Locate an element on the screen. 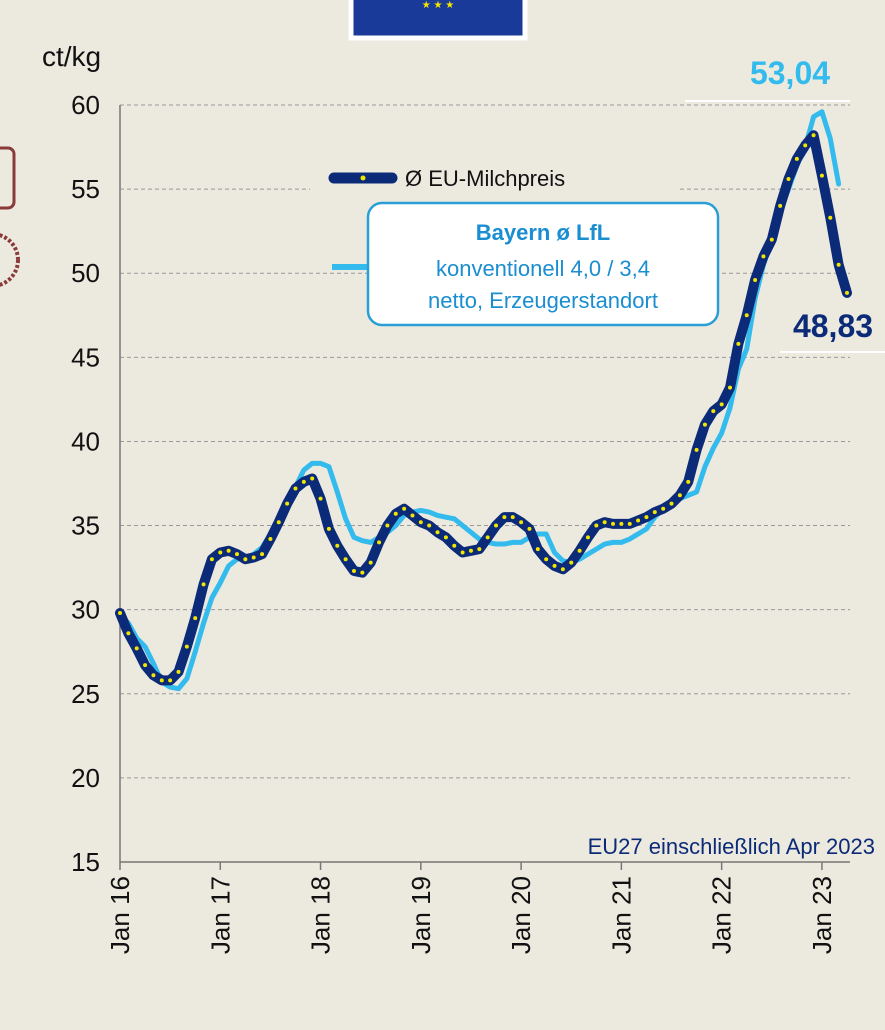  y-tick-label: 25 is located at coordinates (85, 694).